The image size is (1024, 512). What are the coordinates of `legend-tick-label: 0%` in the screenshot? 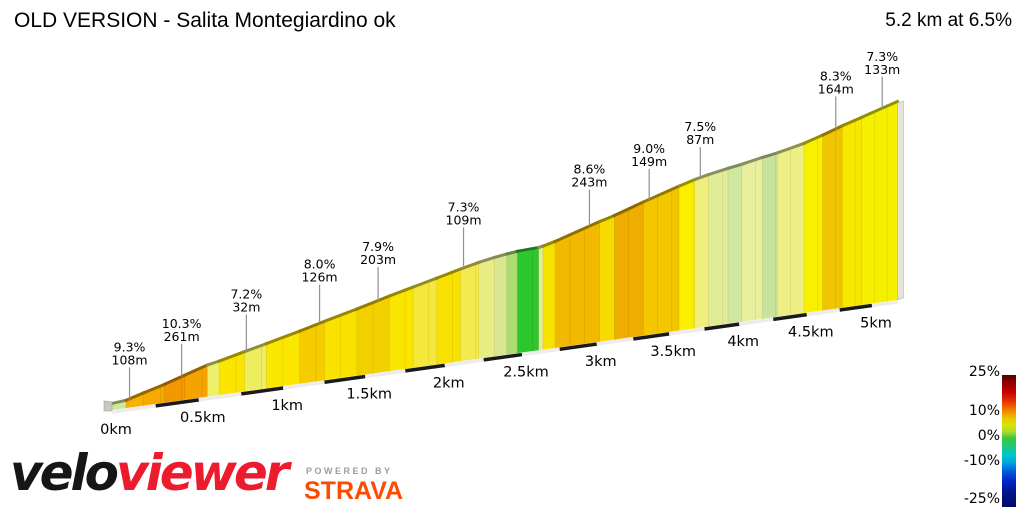 It's located at (988, 436).